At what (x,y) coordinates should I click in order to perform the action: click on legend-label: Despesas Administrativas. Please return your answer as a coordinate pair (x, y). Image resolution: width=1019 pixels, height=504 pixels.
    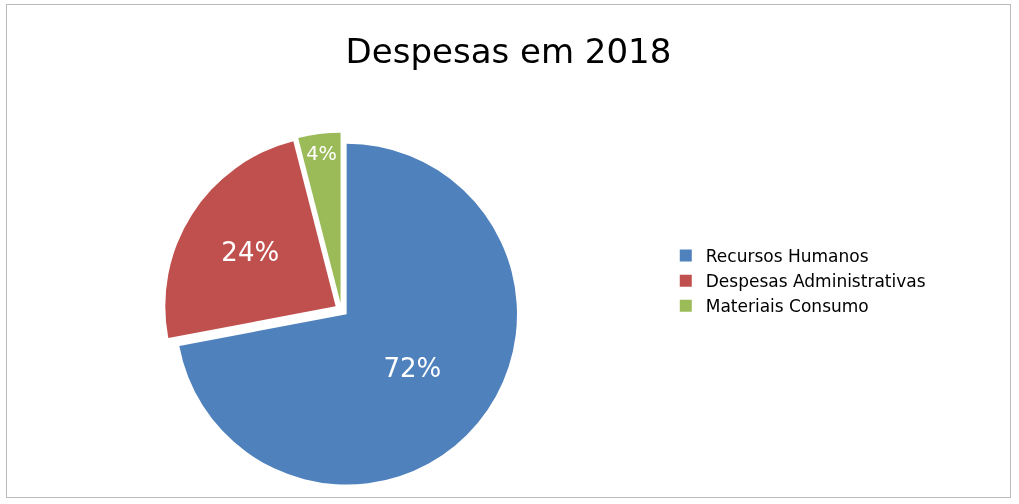
    Looking at the image, I should click on (815, 281).